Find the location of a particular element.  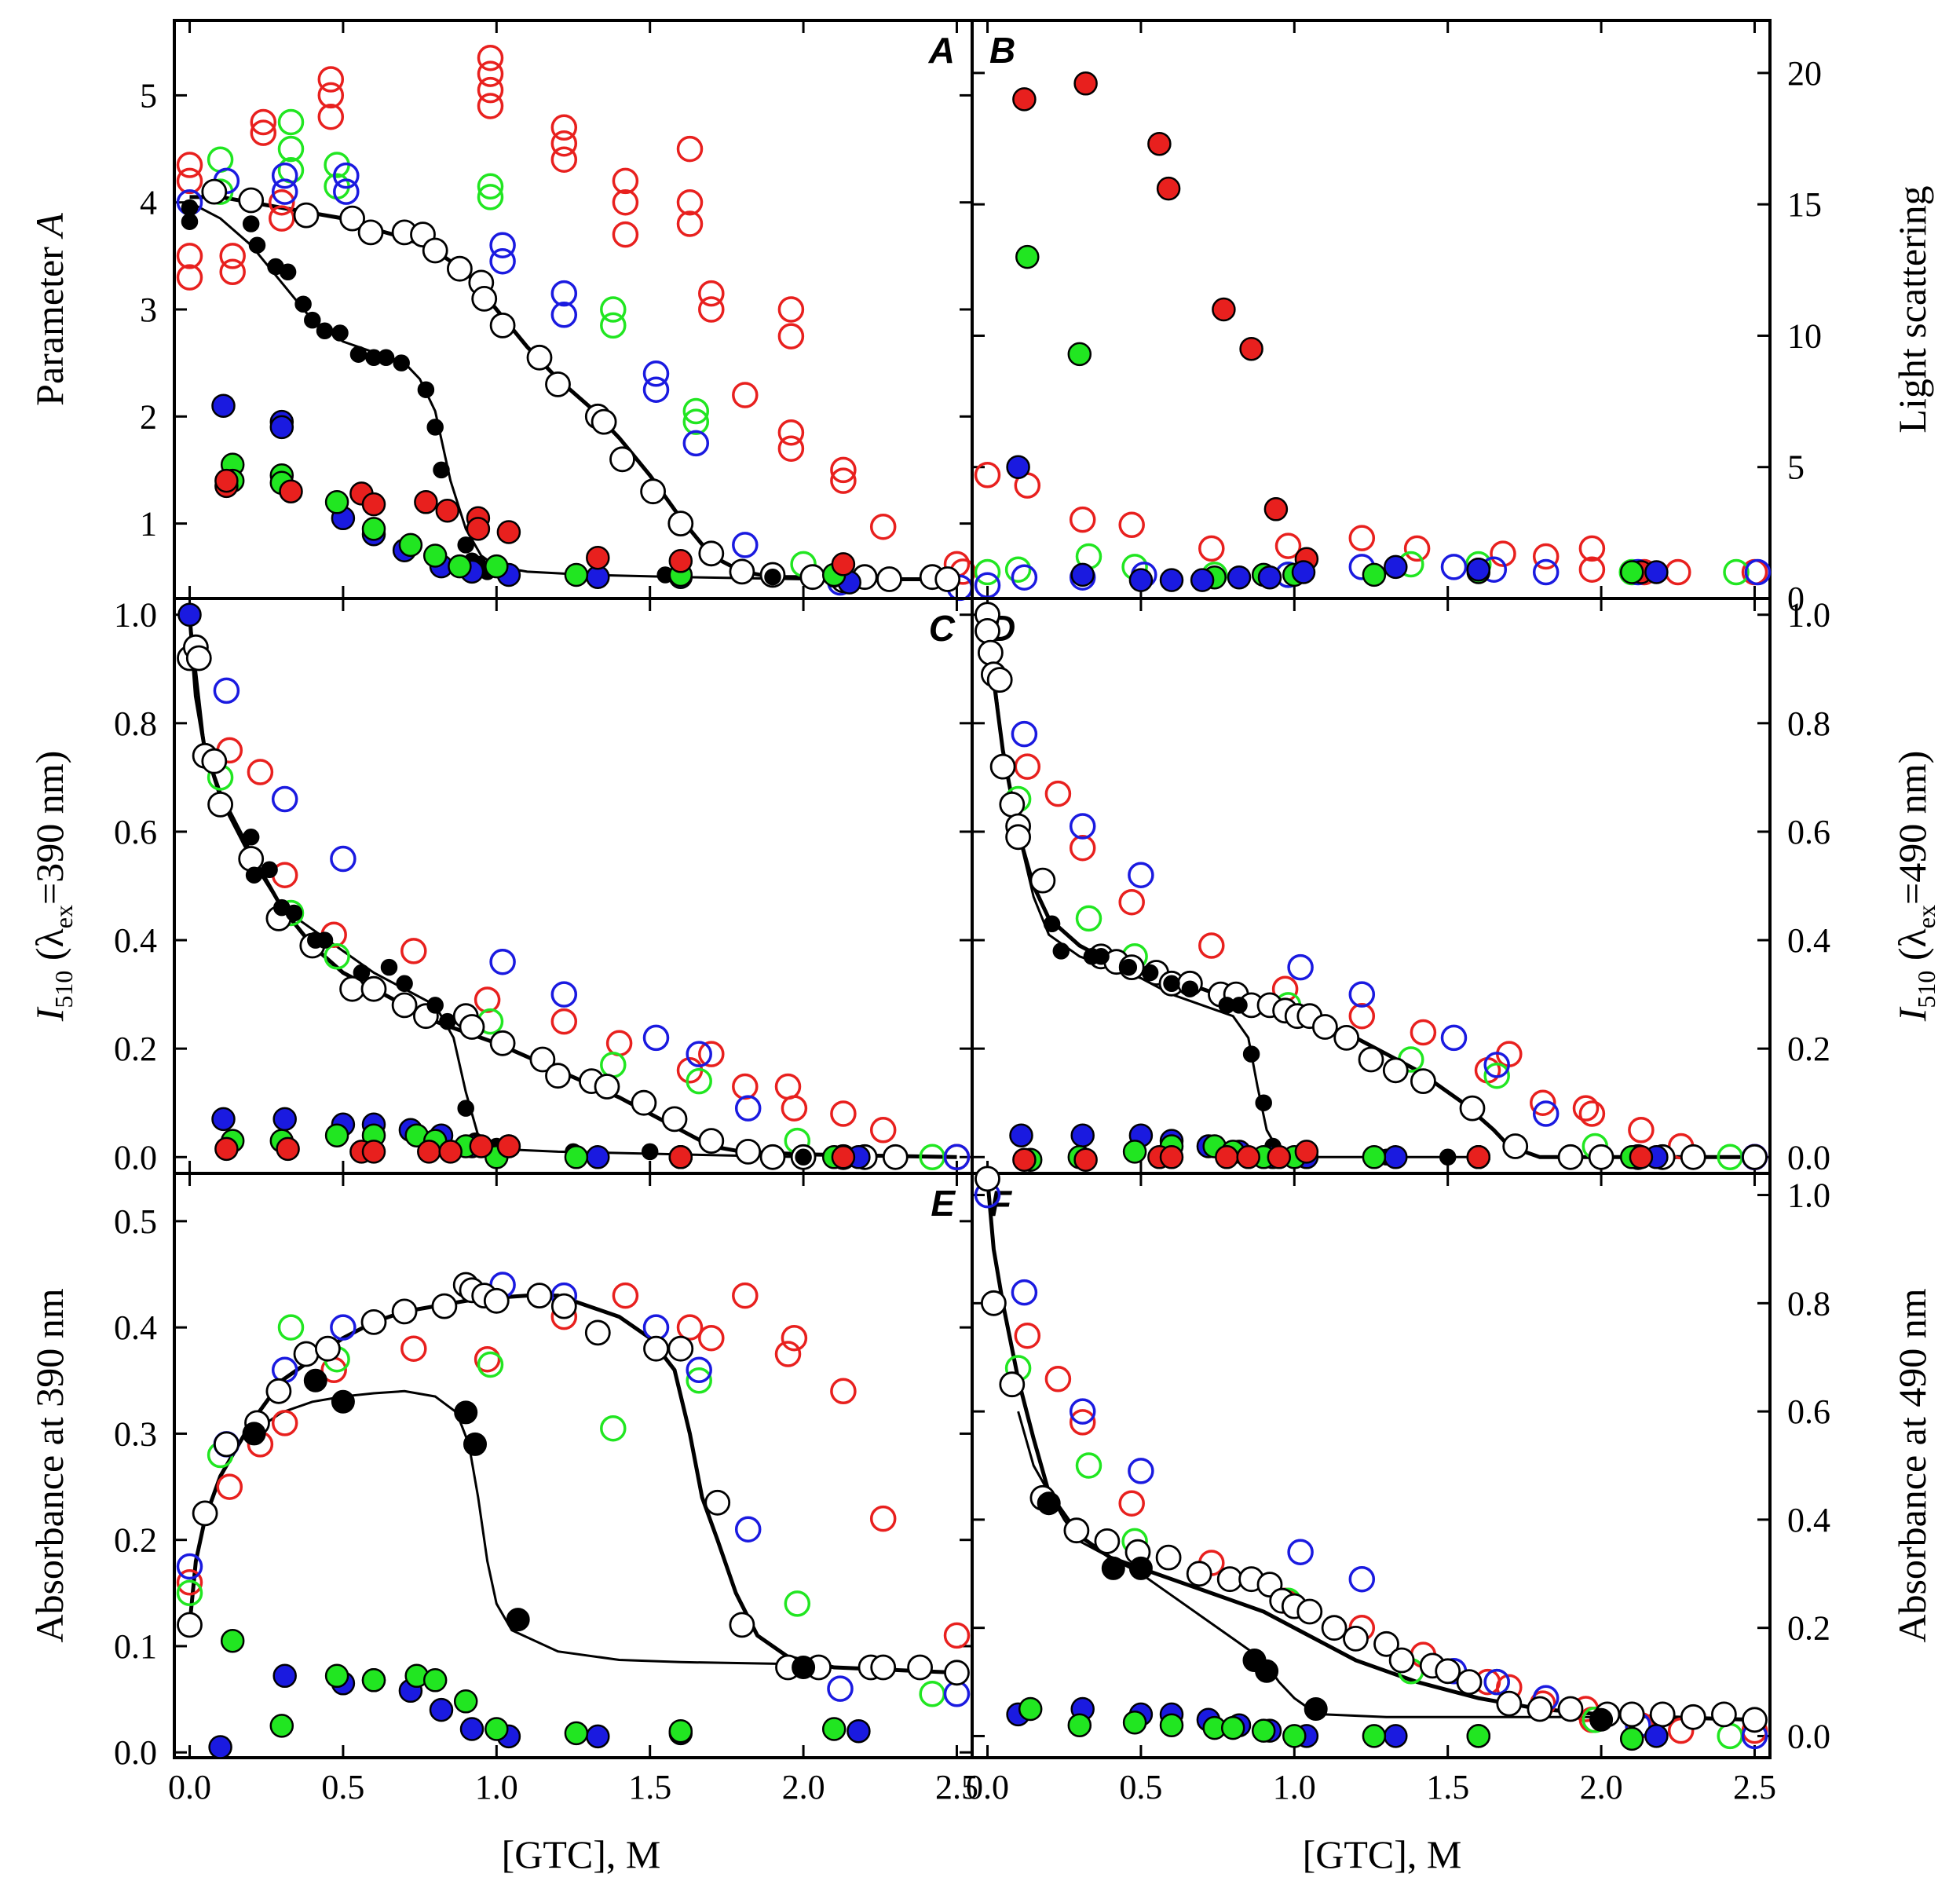

panel-f-blue-filled-point is located at coordinates (1656, 1736).